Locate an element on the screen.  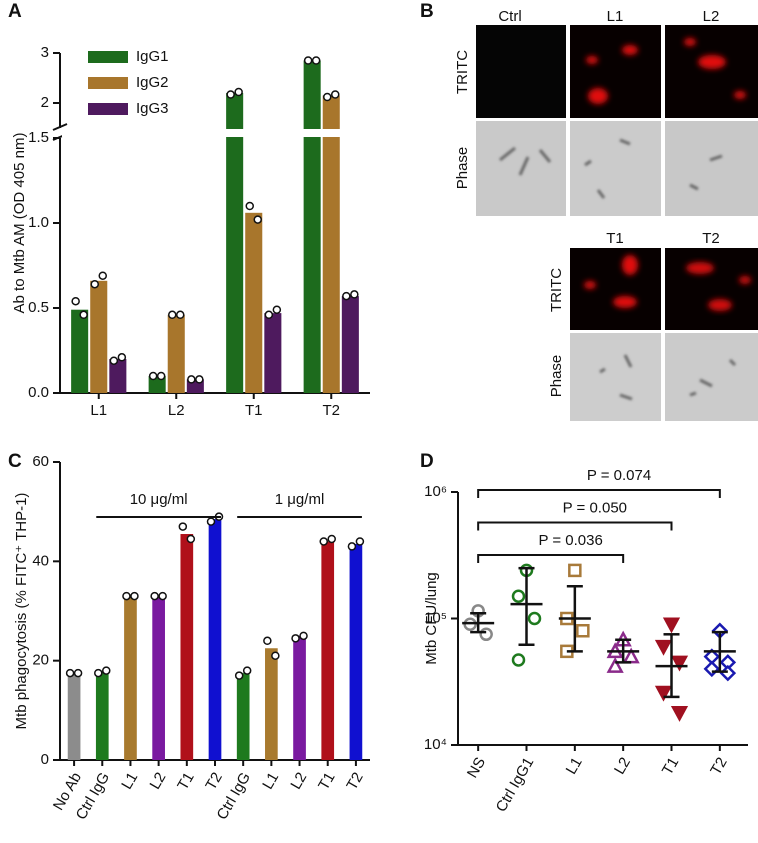
y-axis-label: Mtb phagocytosis (% FITC⁺ THP-1) is located at coordinates (21, 611).